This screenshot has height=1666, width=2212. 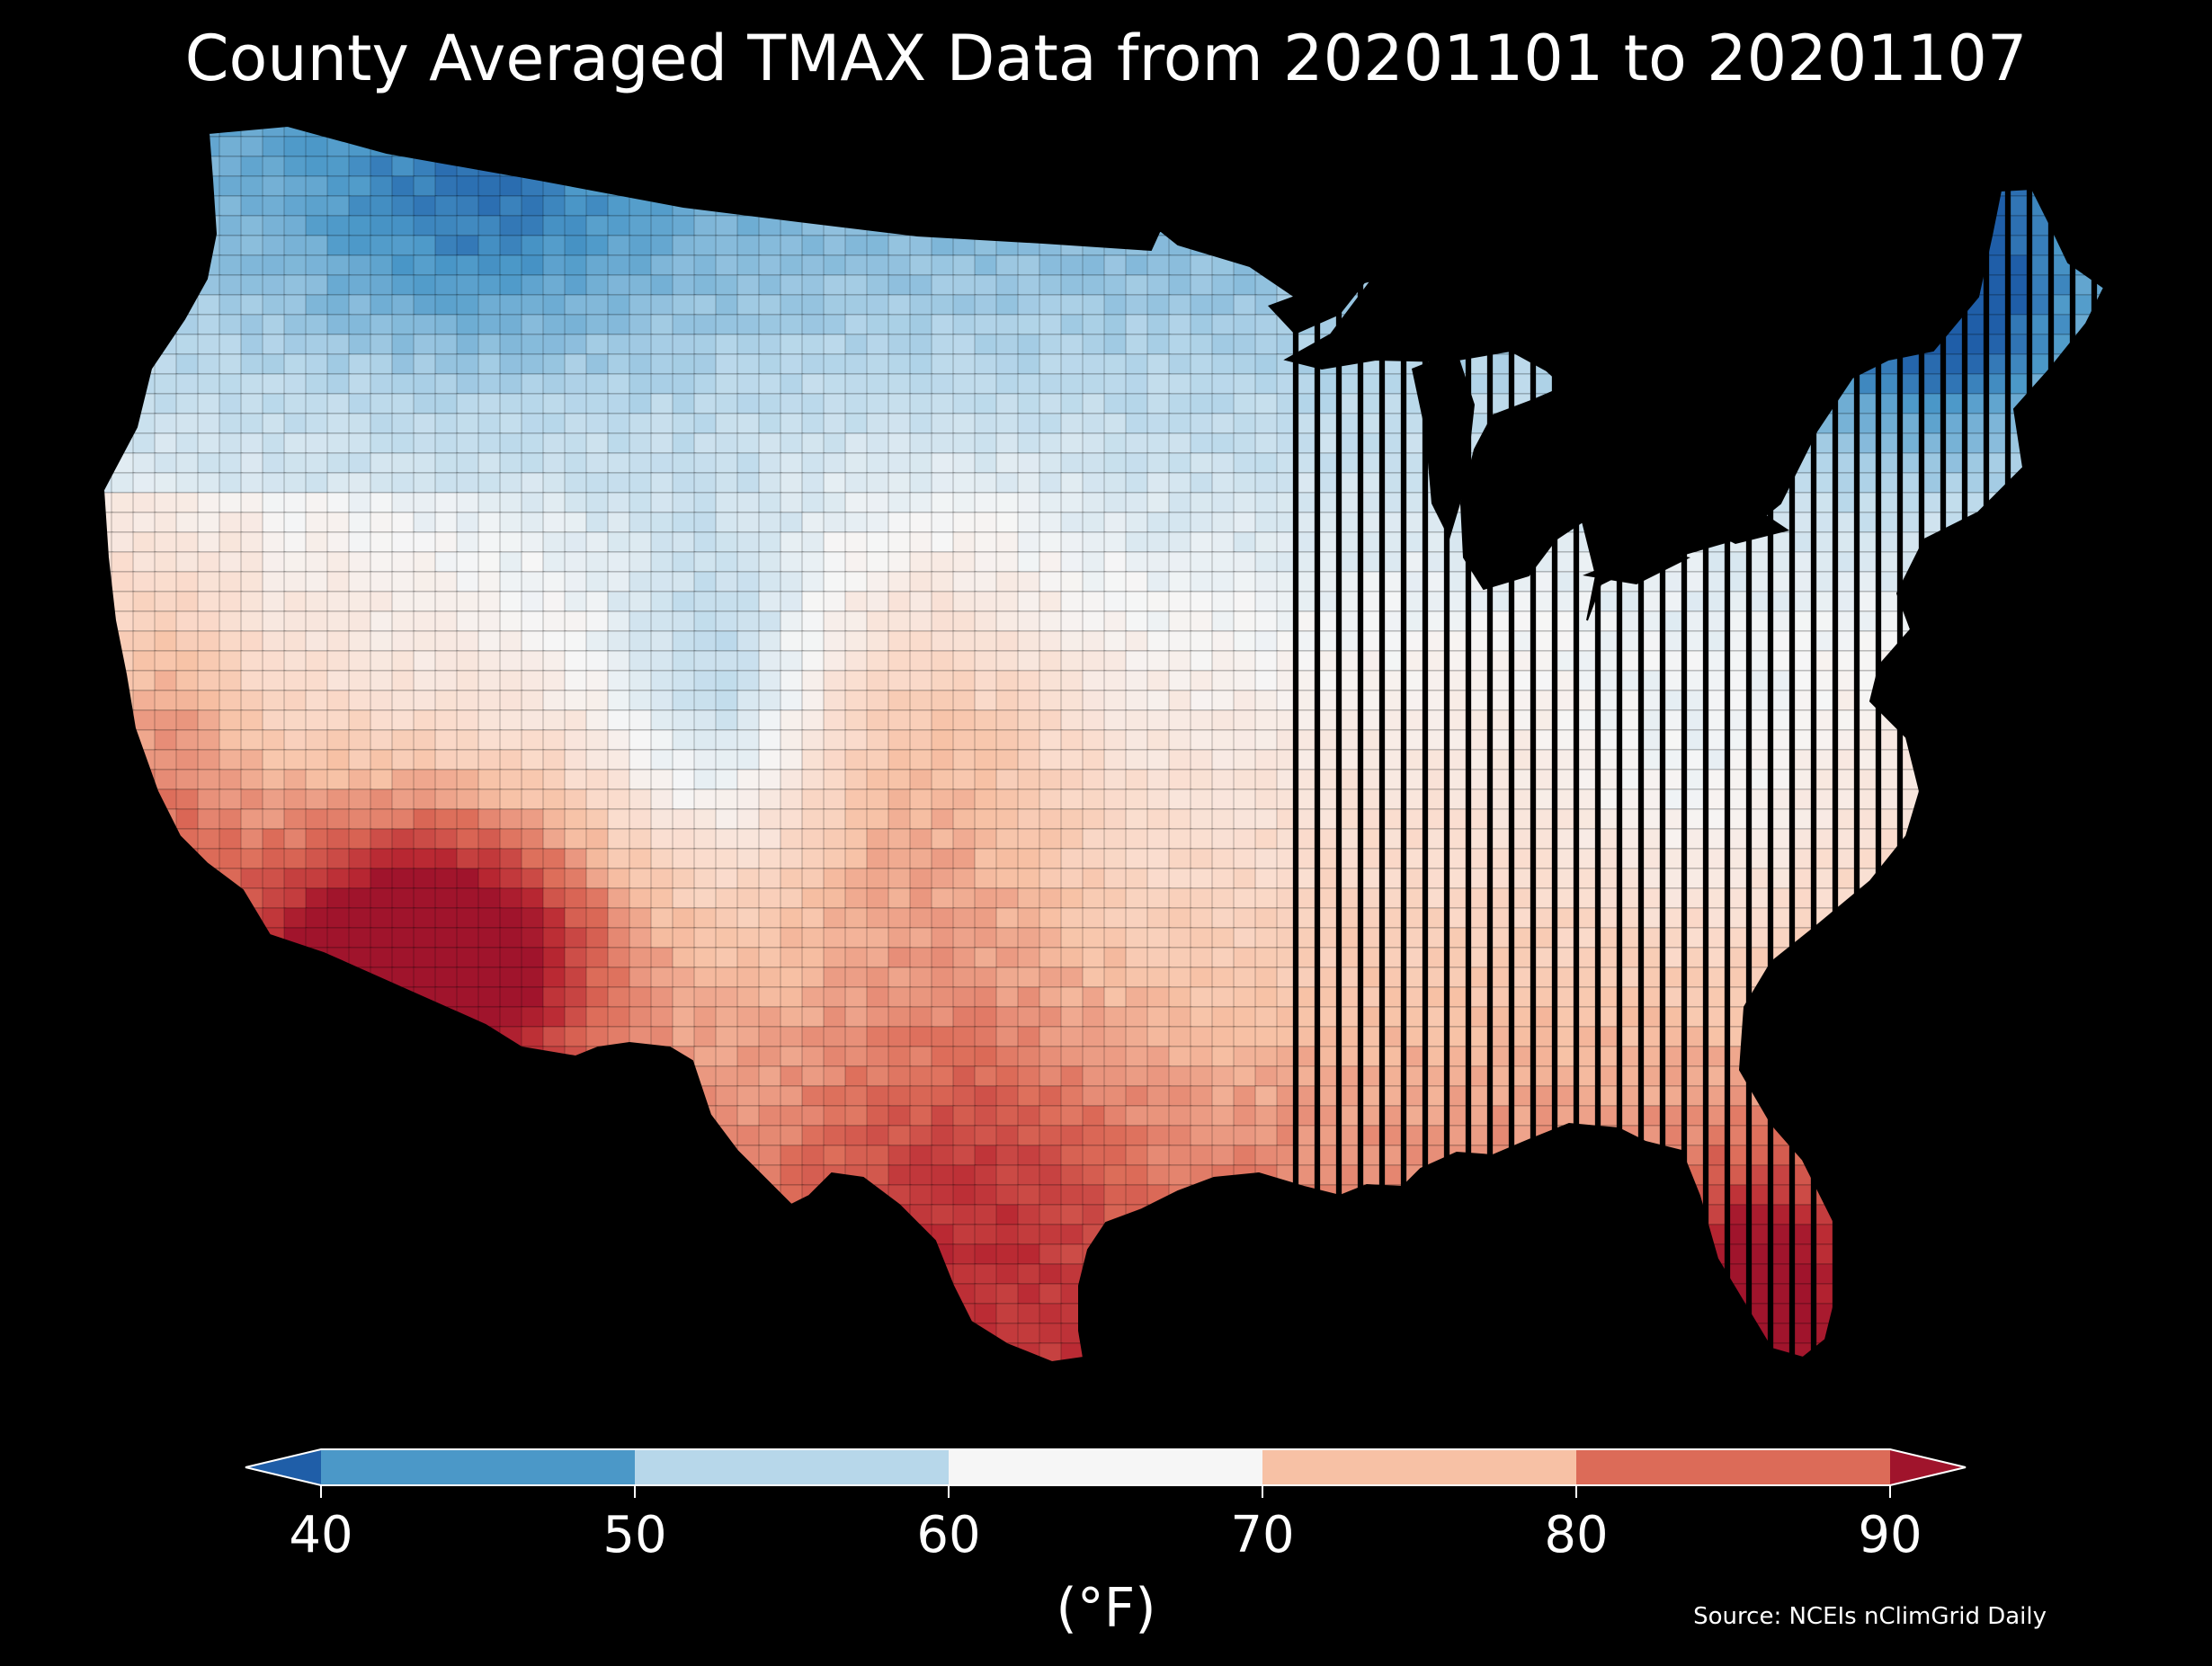 I want to click on colorbar-tick-70: 70, so click(x=1262, y=1535).